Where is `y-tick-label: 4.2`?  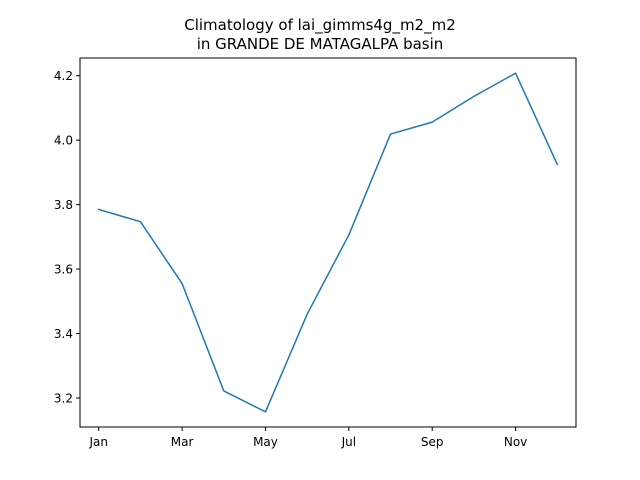
y-tick-label: 4.2 is located at coordinates (63, 76).